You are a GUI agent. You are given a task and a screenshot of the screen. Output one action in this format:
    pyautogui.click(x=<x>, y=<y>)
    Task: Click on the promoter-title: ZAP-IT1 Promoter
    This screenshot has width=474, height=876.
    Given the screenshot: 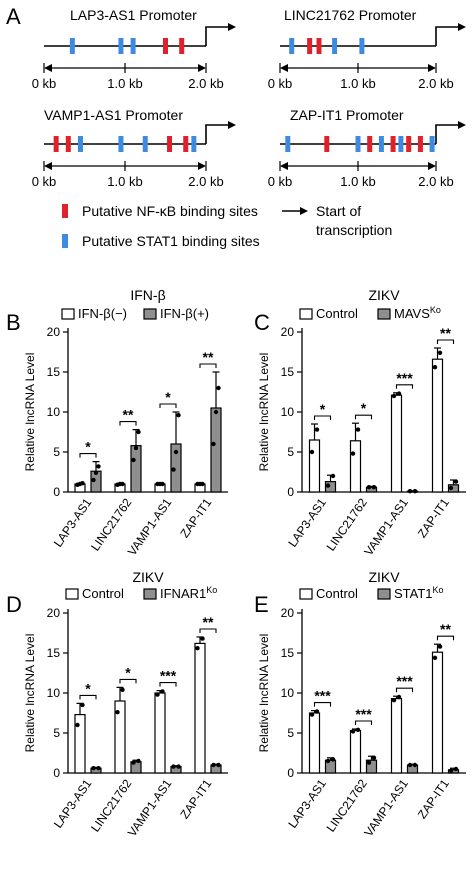 What is the action you would take?
    pyautogui.click(x=347, y=115)
    